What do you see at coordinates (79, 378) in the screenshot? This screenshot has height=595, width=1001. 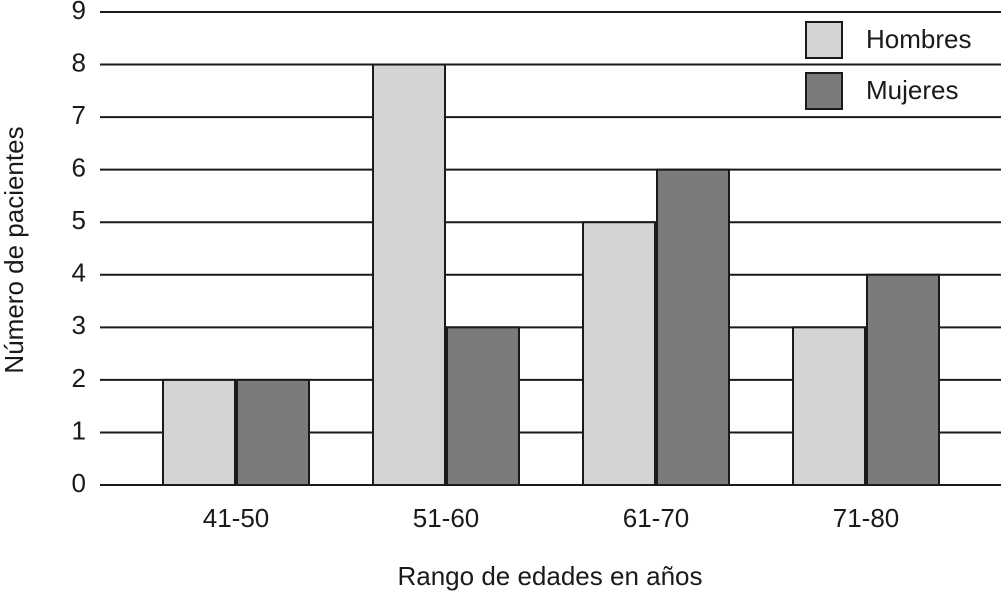 I see `y-tick-label: 2` at bounding box center [79, 378].